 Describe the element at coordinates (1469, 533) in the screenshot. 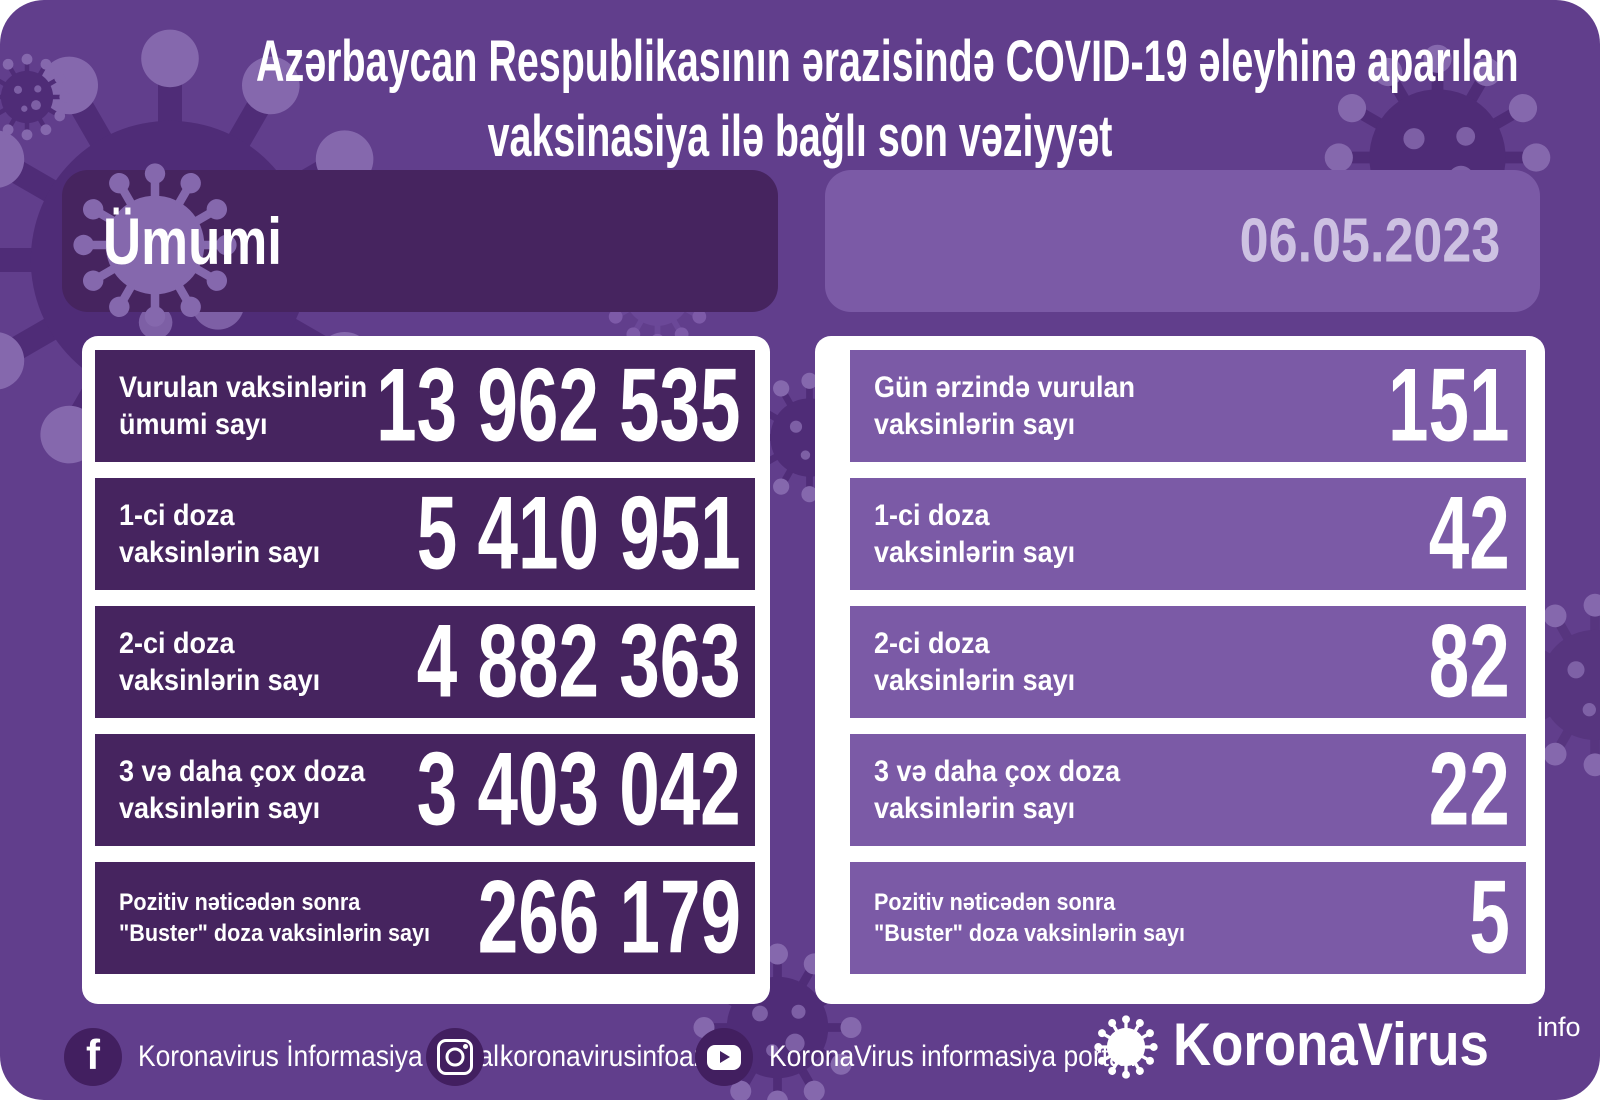

I see `stat-value: 42` at that location.